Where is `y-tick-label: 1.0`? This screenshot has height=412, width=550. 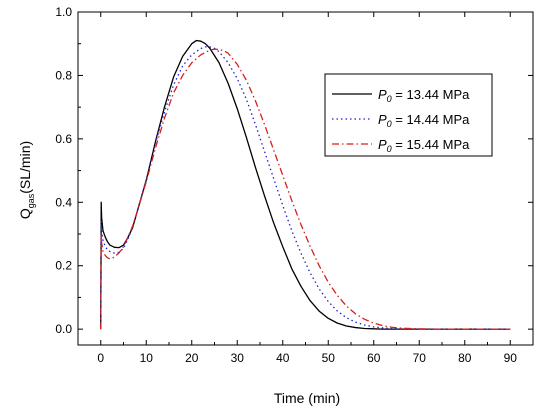
y-tick-label: 1.0 is located at coordinates (63, 12).